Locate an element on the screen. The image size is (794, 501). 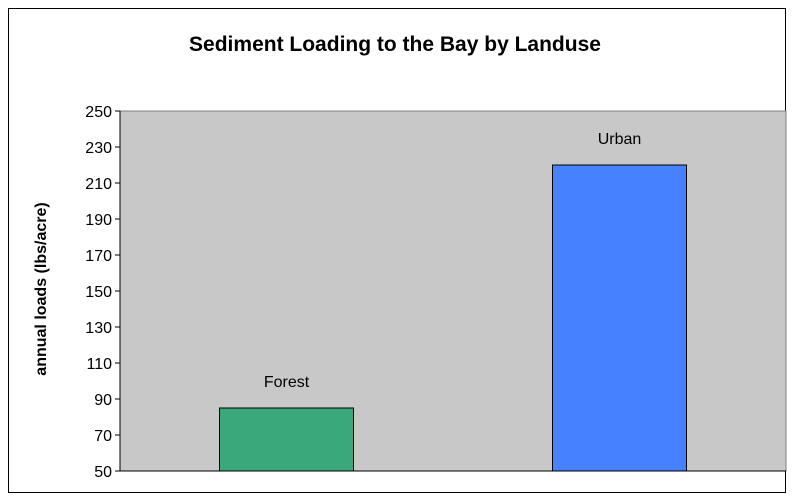
chart-title: Sediment Loading to the Bay by Landuse is located at coordinates (395, 44).